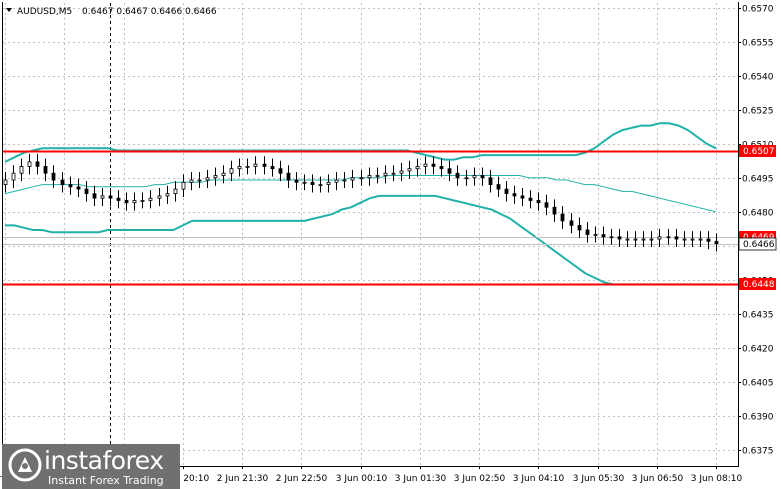 This screenshot has height=489, width=781. What do you see at coordinates (480, 479) in the screenshot?
I see `time-tick-label: 3 Jun 02:50` at bounding box center [480, 479].